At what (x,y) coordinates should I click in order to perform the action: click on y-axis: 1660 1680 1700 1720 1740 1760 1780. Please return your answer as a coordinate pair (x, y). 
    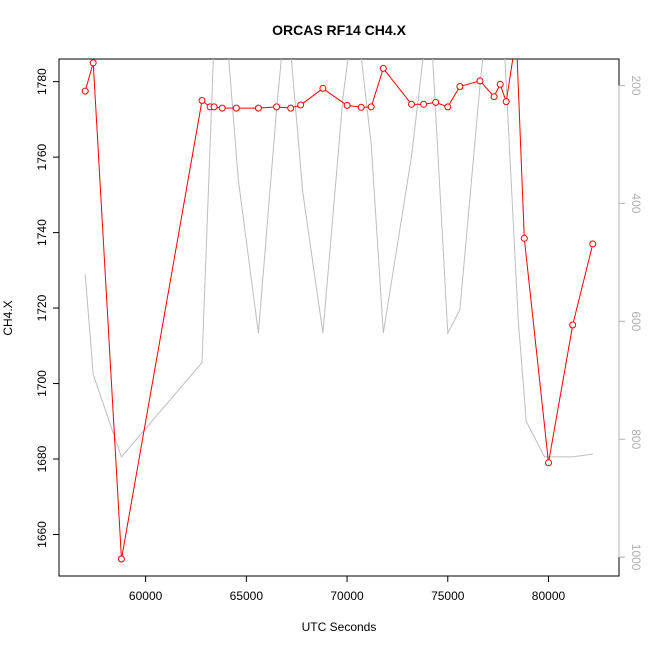
    Looking at the image, I should click on (47, 308).